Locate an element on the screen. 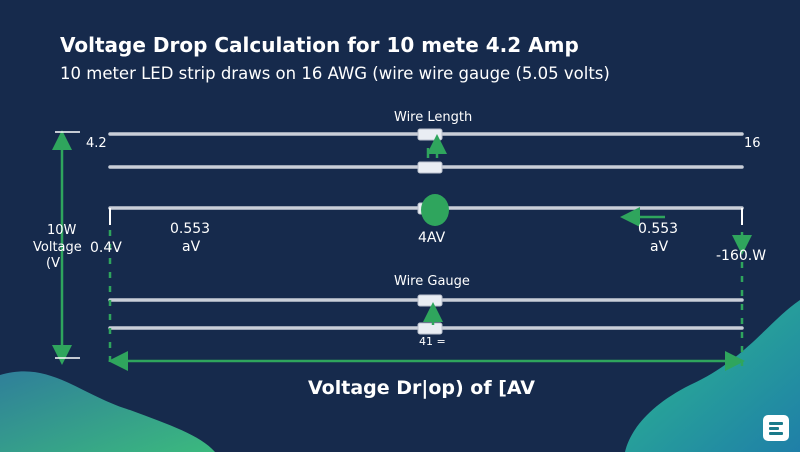  menu-icon is located at coordinates (776, 428).